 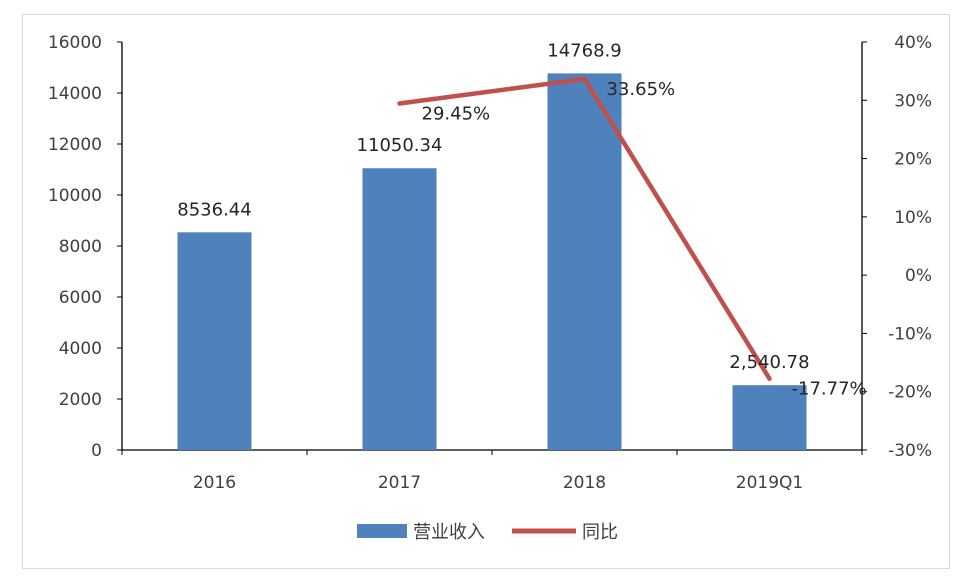 I want to click on line-data-label: 33.65%, so click(x=641, y=89).